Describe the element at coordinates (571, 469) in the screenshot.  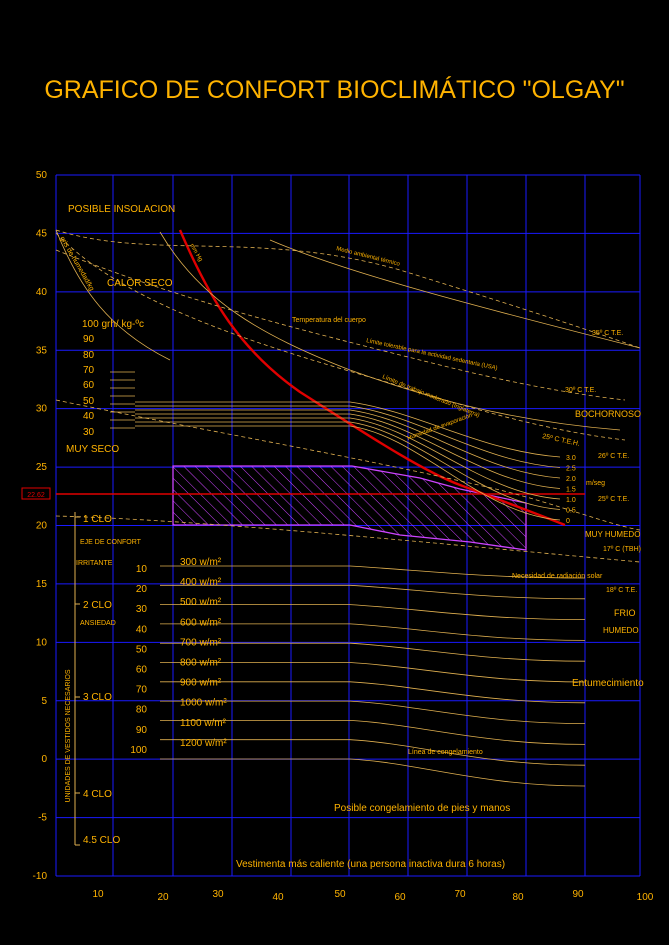
I see `wind-value: 2.5` at that location.